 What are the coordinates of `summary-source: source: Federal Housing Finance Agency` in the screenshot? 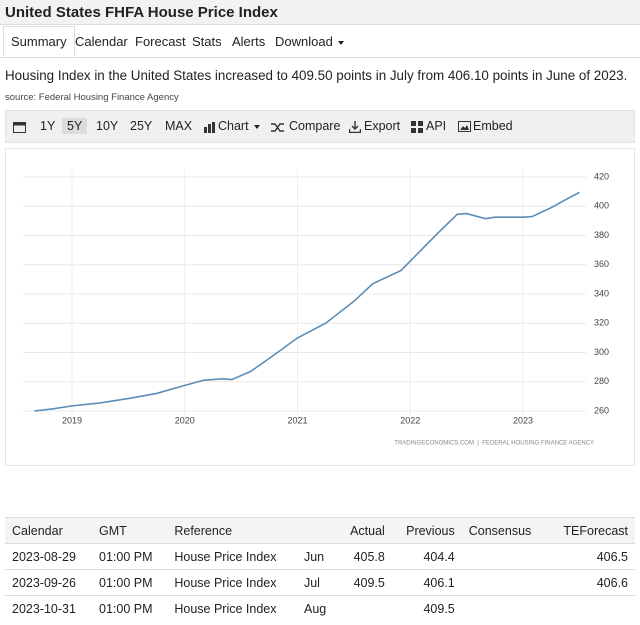 It's located at (92, 97).